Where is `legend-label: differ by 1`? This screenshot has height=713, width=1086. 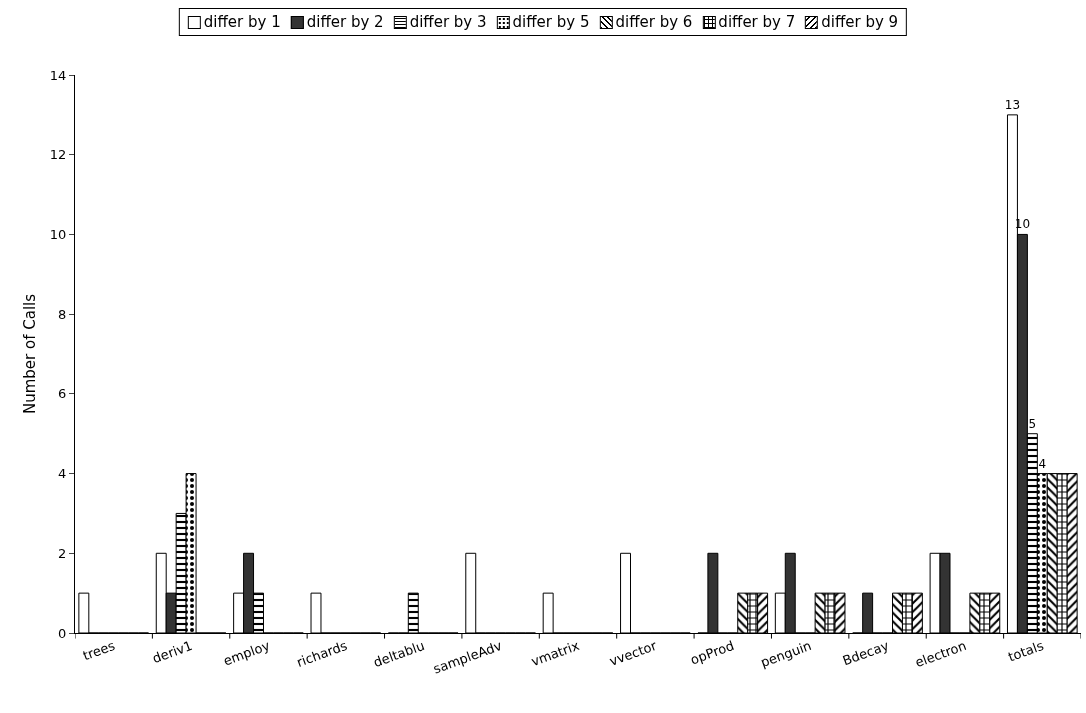 legend-label: differ by 1 is located at coordinates (242, 22).